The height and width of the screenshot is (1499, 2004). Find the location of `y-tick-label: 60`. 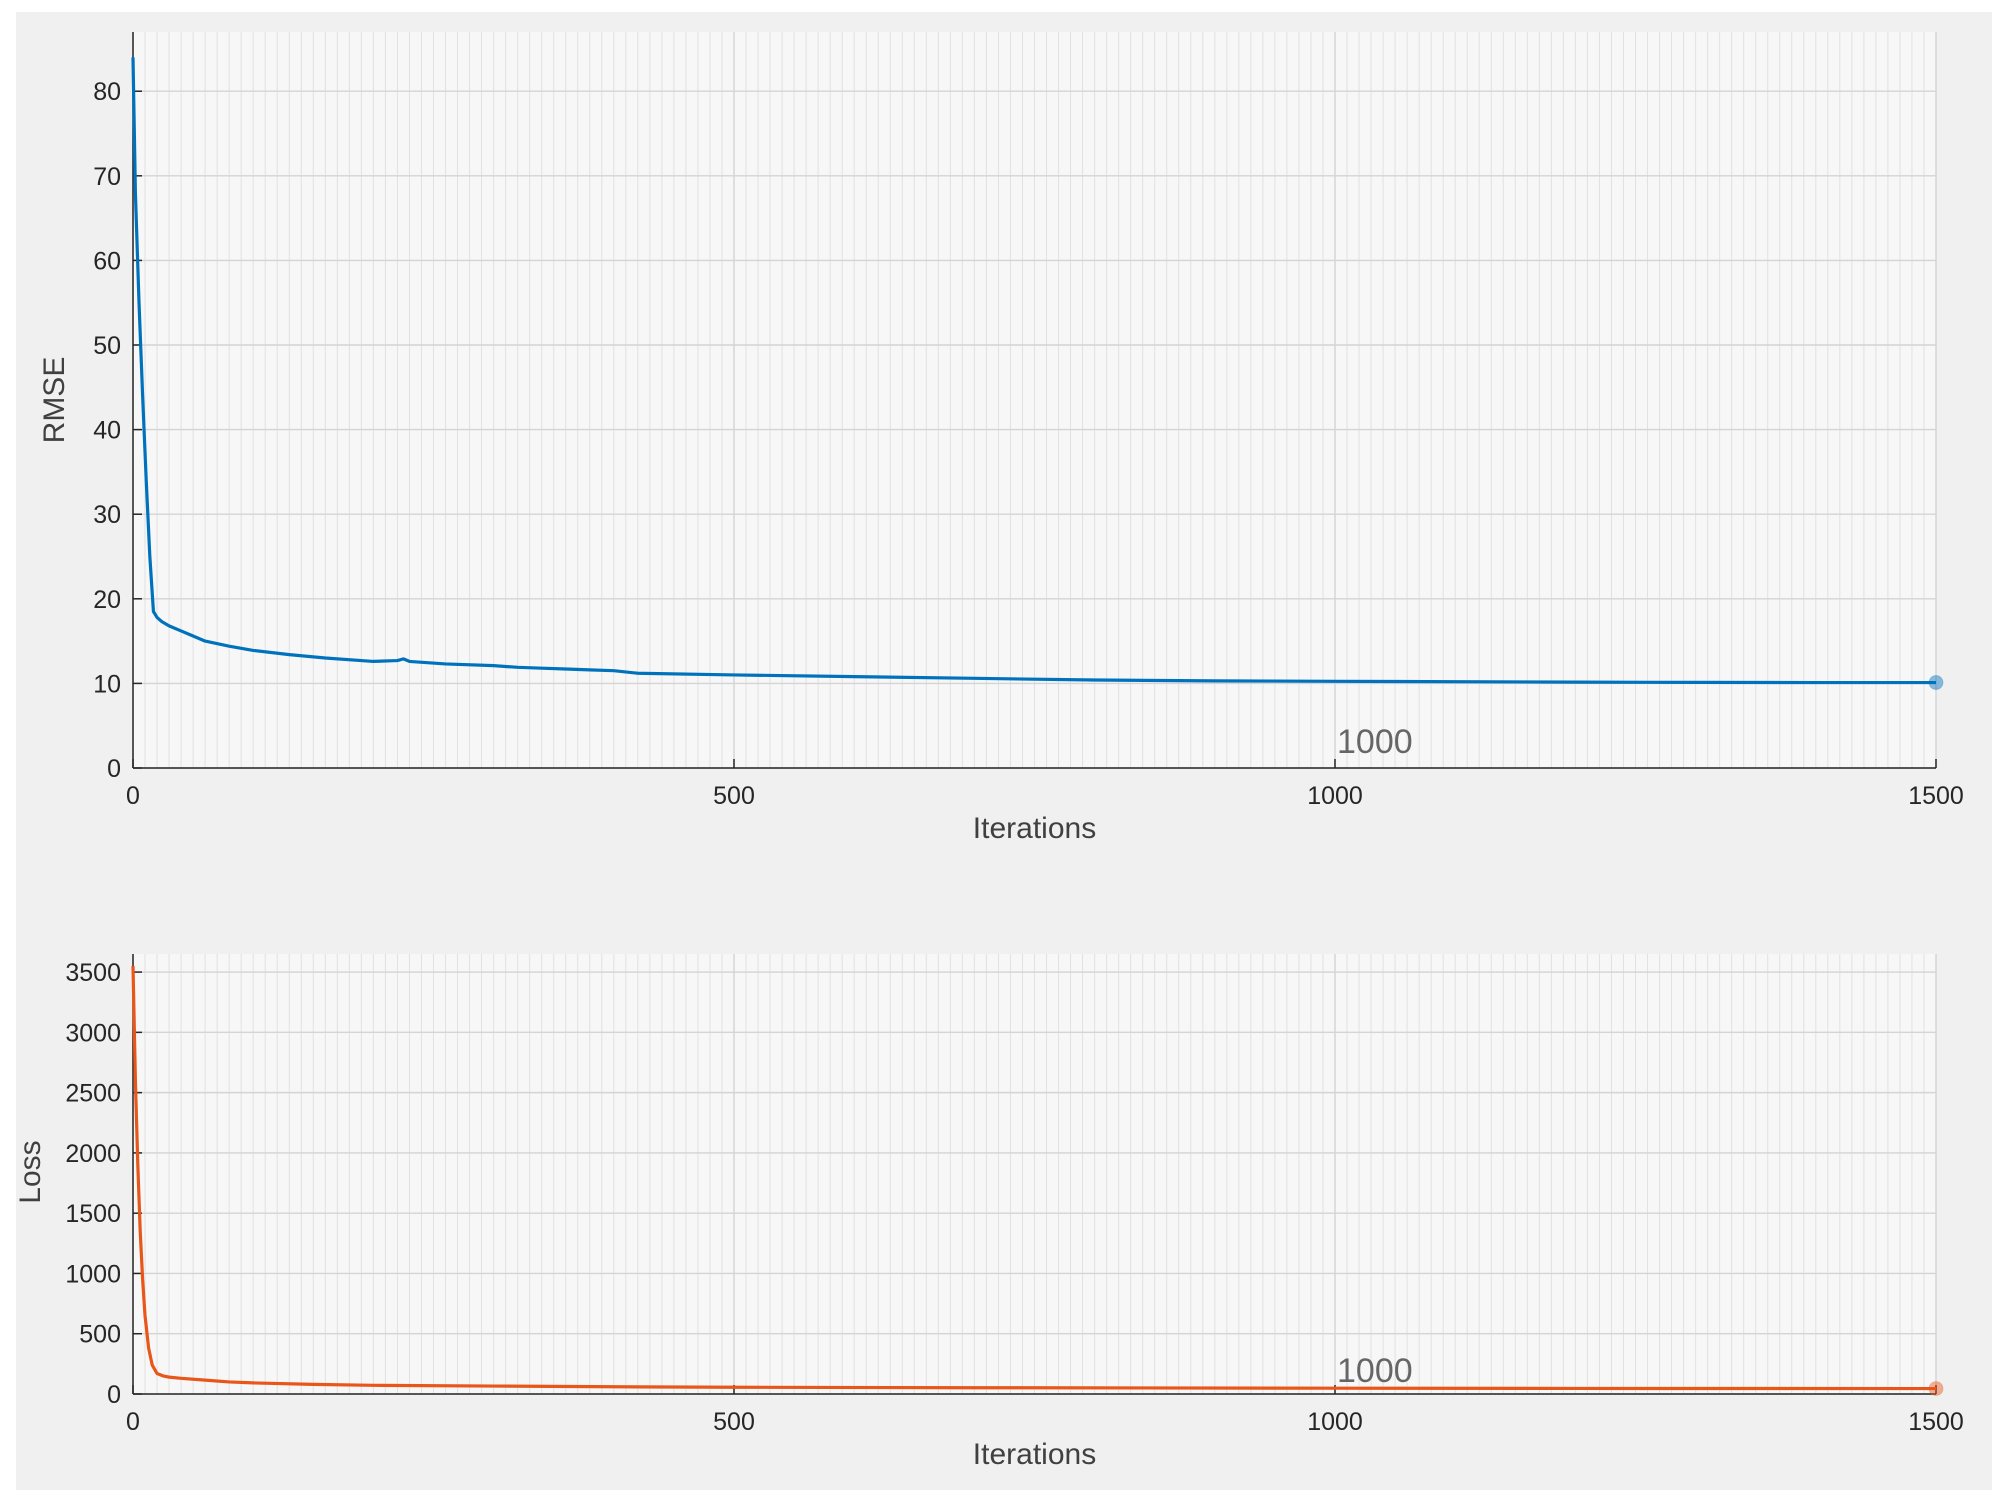

y-tick-label: 60 is located at coordinates (107, 261).